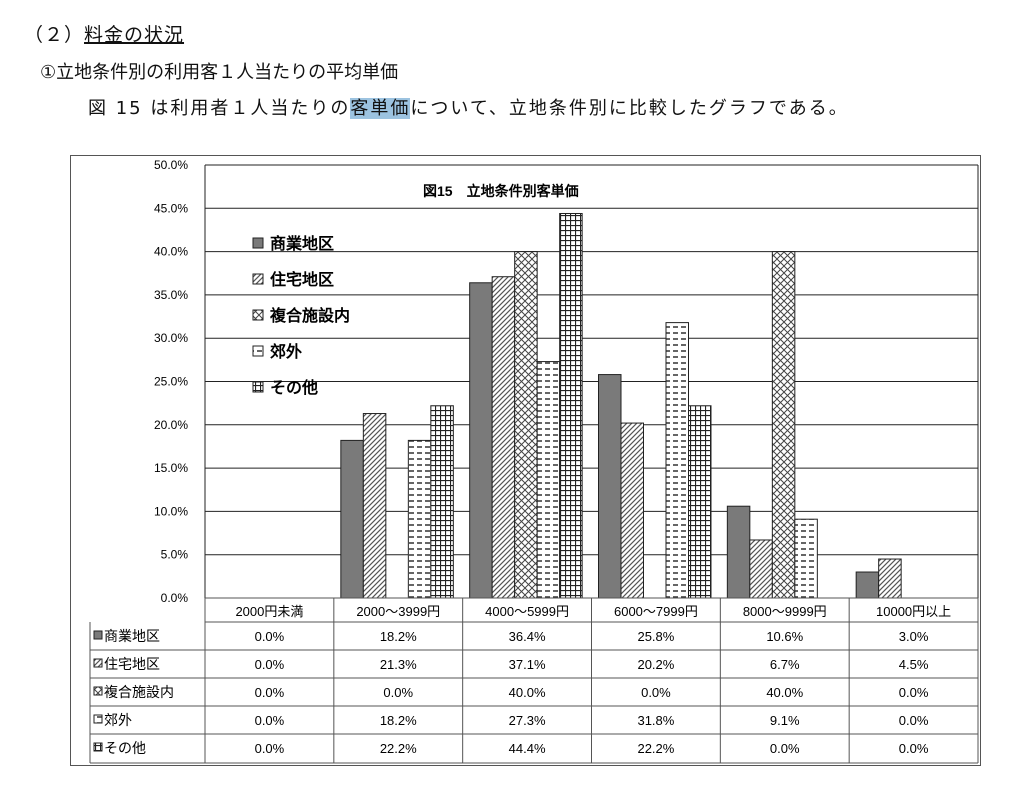 The width and height of the screenshot is (1024, 792). Describe the element at coordinates (914, 664) in the screenshot. I see `table-cell: 4.5%` at that location.